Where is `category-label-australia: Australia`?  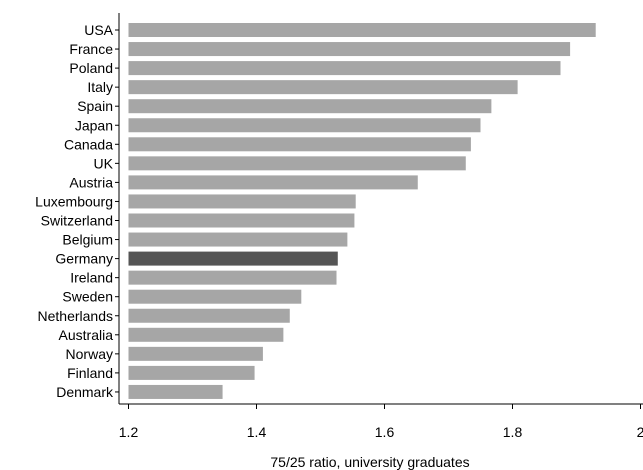
category-label-australia: Australia is located at coordinates (86, 335).